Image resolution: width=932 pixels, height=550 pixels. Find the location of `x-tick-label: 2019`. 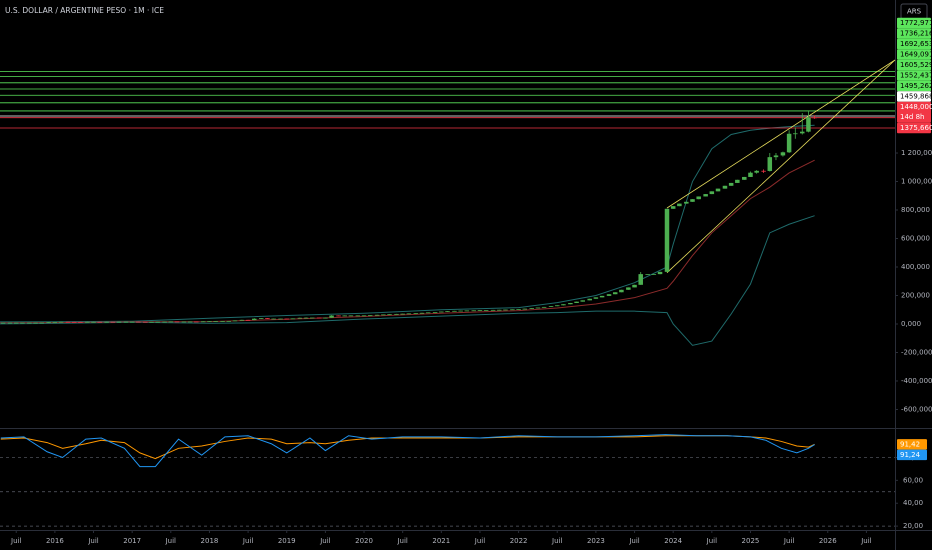

x-tick-label: 2019 is located at coordinates (287, 541).